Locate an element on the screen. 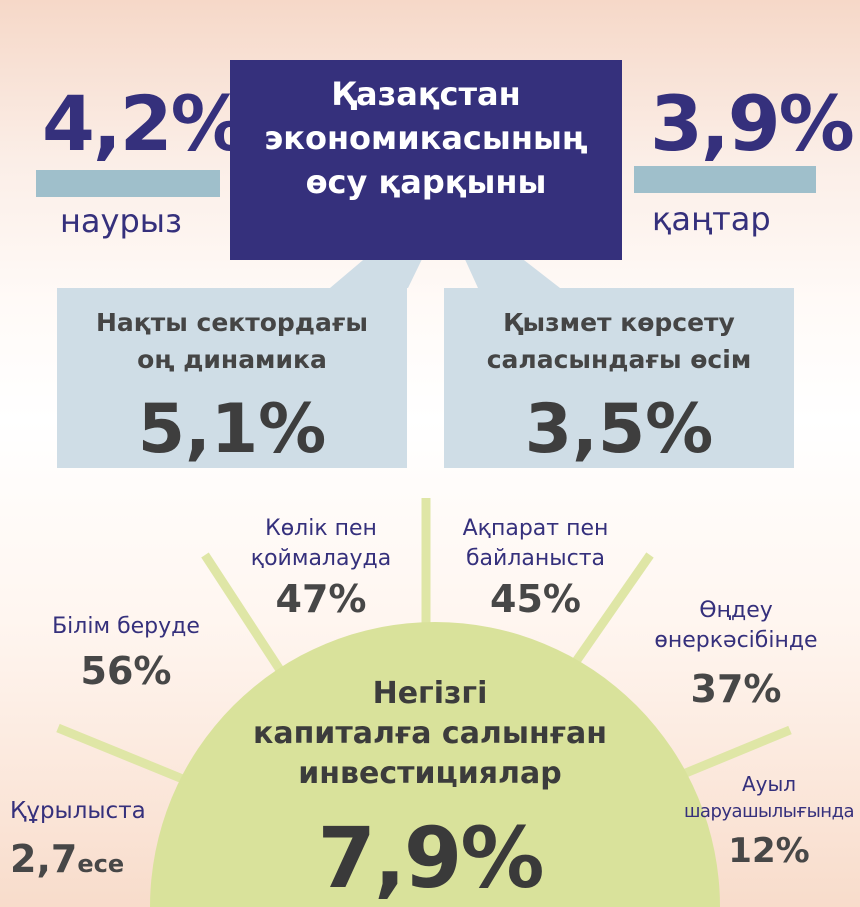 The image size is (860, 907). sector-agriculture: Ауыл шаруашылығында 12% is located at coordinates (769, 819).